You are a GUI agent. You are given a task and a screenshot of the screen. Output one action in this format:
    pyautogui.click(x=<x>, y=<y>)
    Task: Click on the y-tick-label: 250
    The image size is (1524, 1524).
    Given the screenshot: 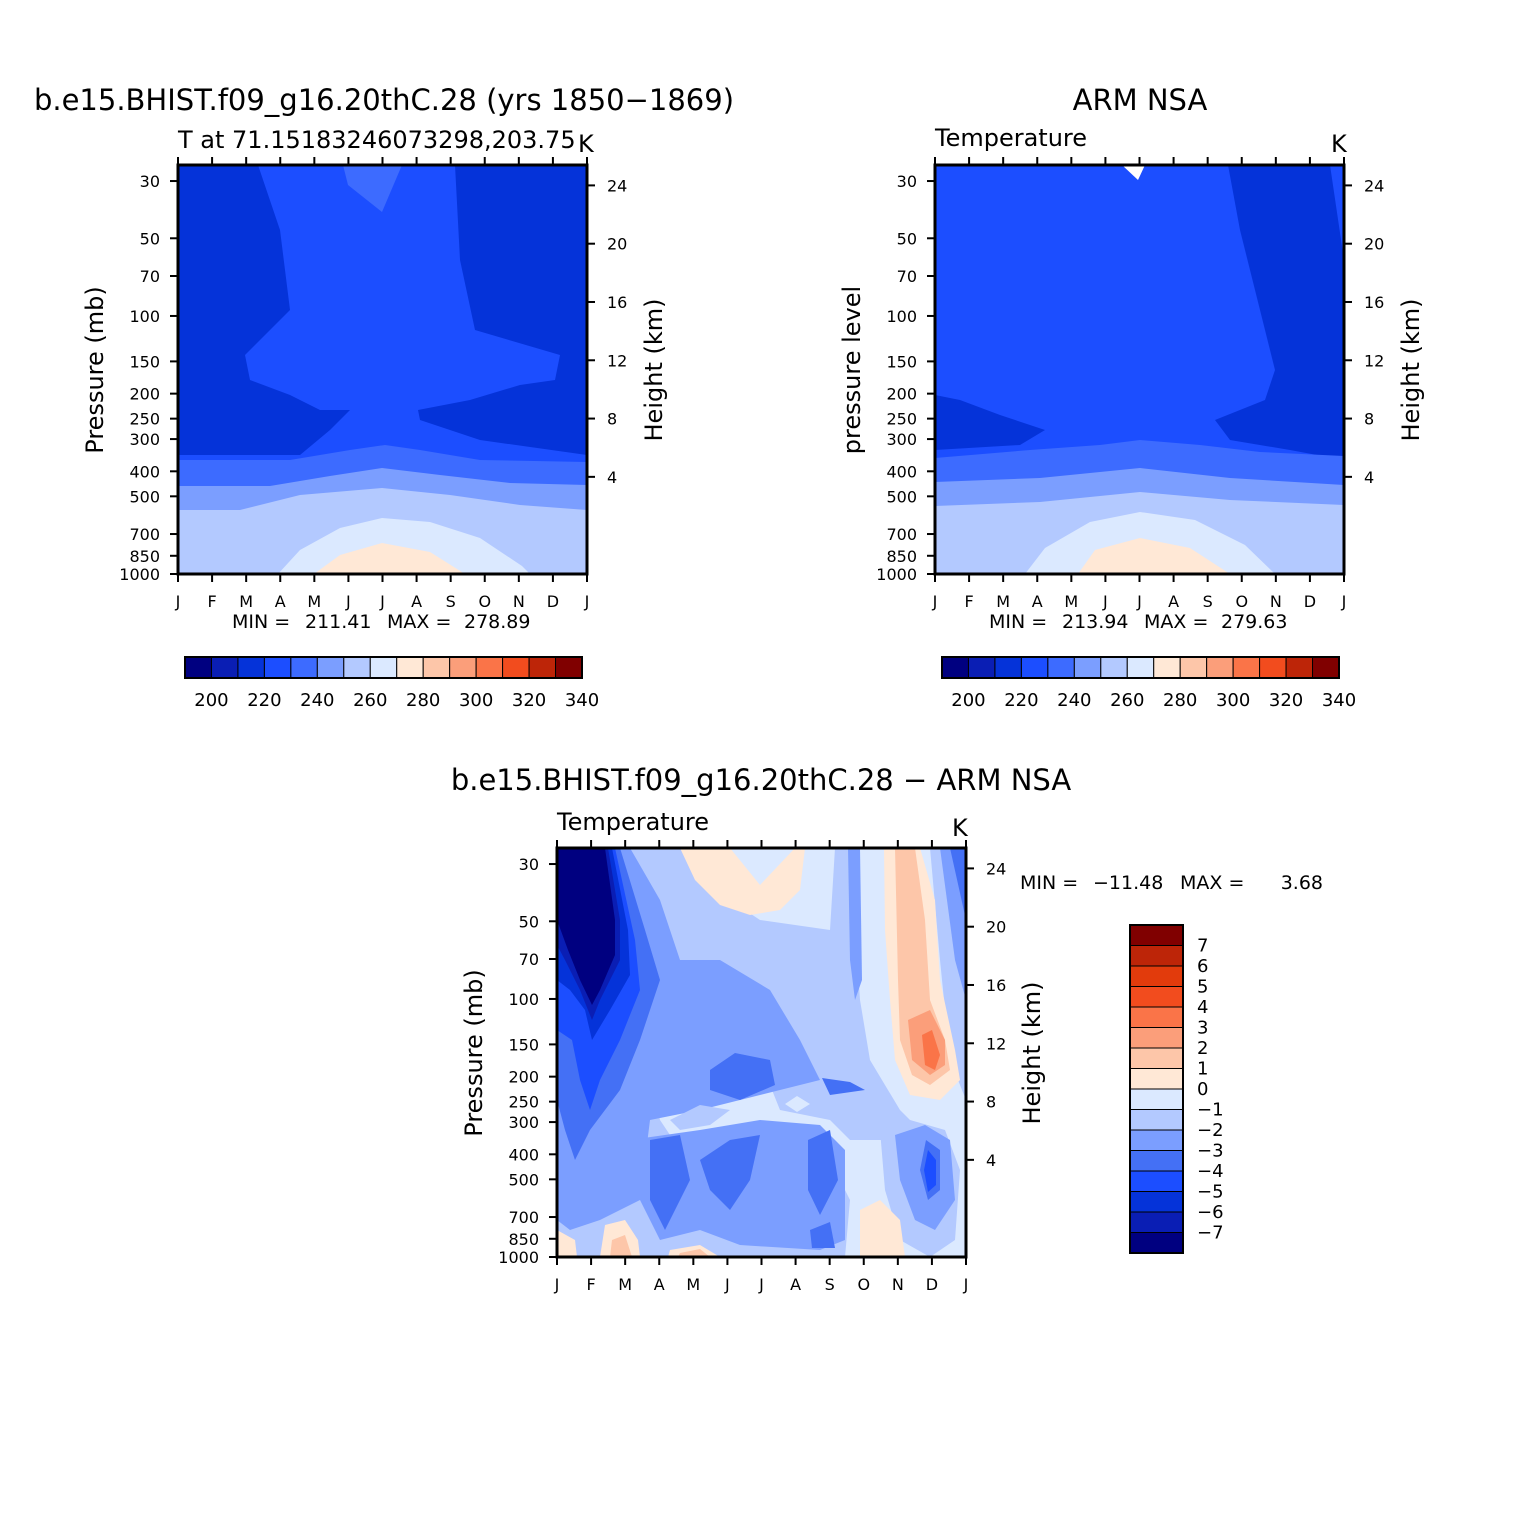 What is the action you would take?
    pyautogui.click(x=144, y=419)
    